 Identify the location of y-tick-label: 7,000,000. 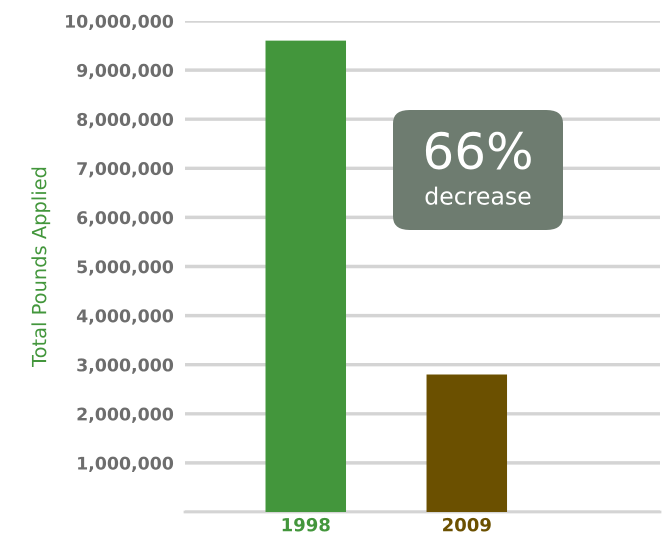
(125, 170).